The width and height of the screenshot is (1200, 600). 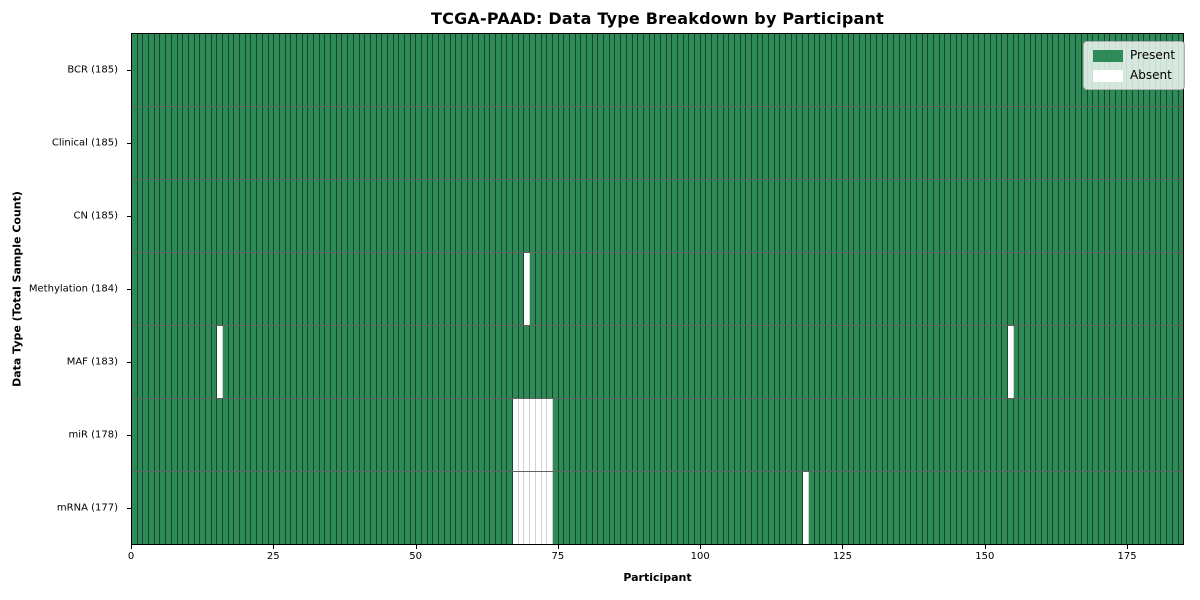 I want to click on x-tick-label: 75, so click(x=558, y=556).